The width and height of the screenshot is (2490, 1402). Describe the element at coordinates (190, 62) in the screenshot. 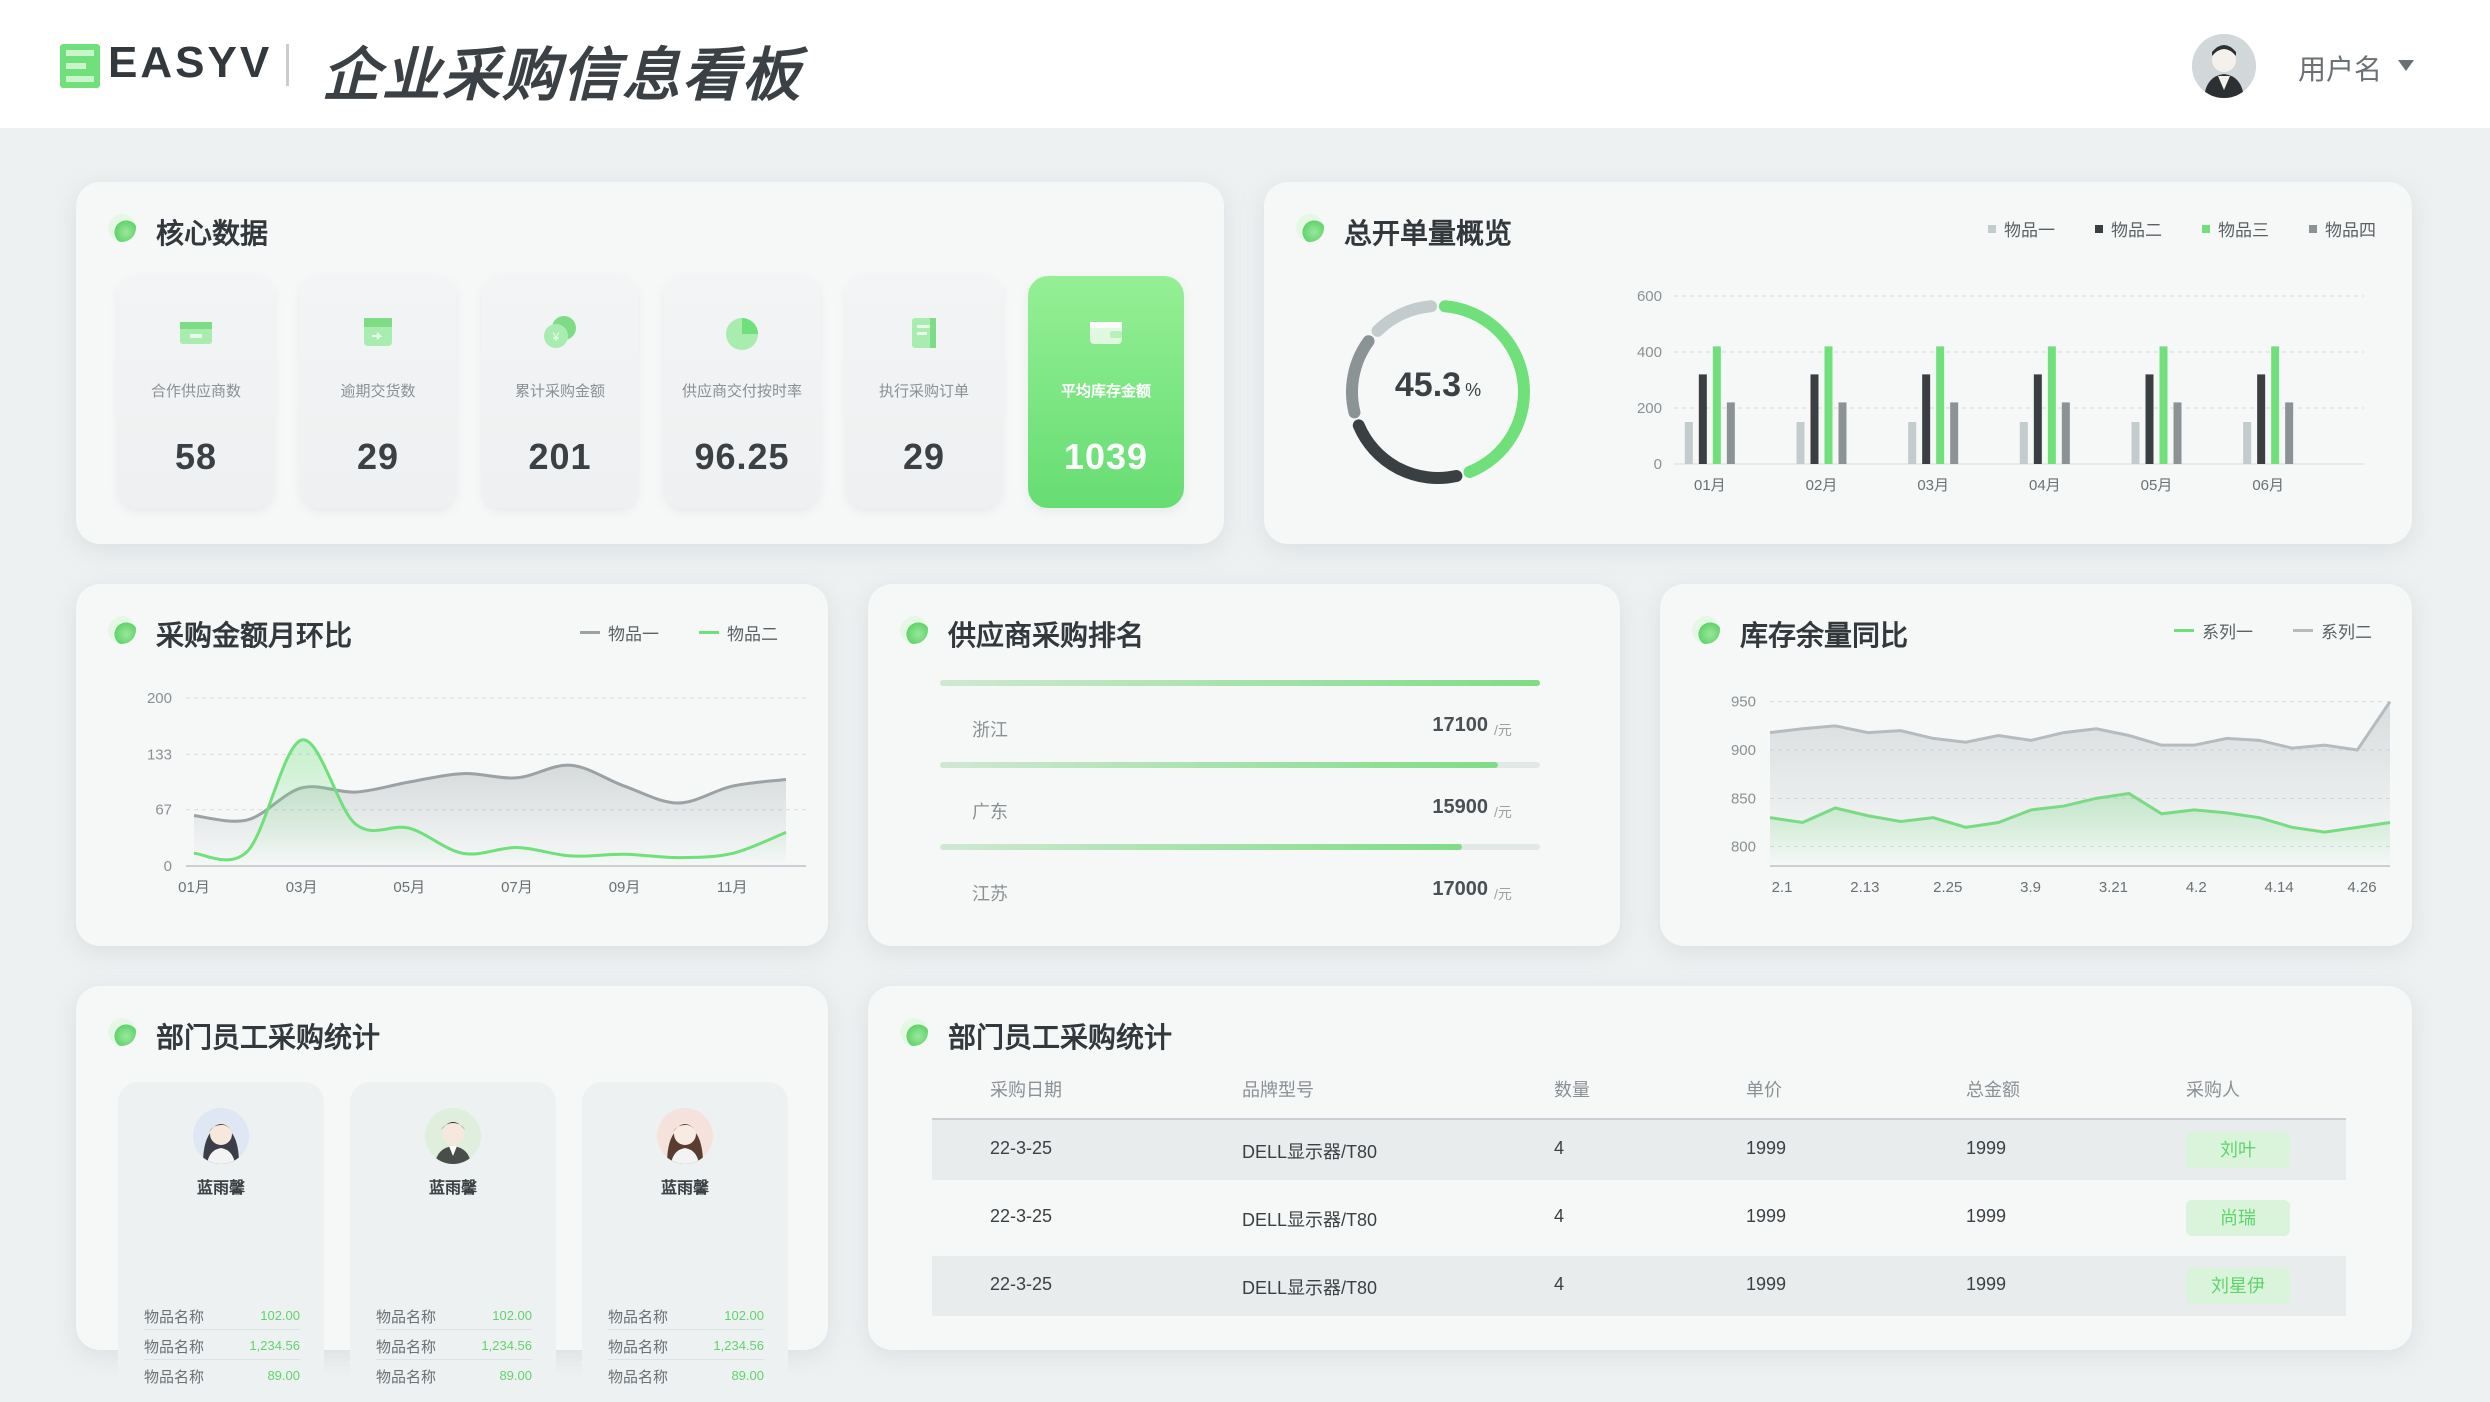

I see `logo-text: EASYV` at that location.